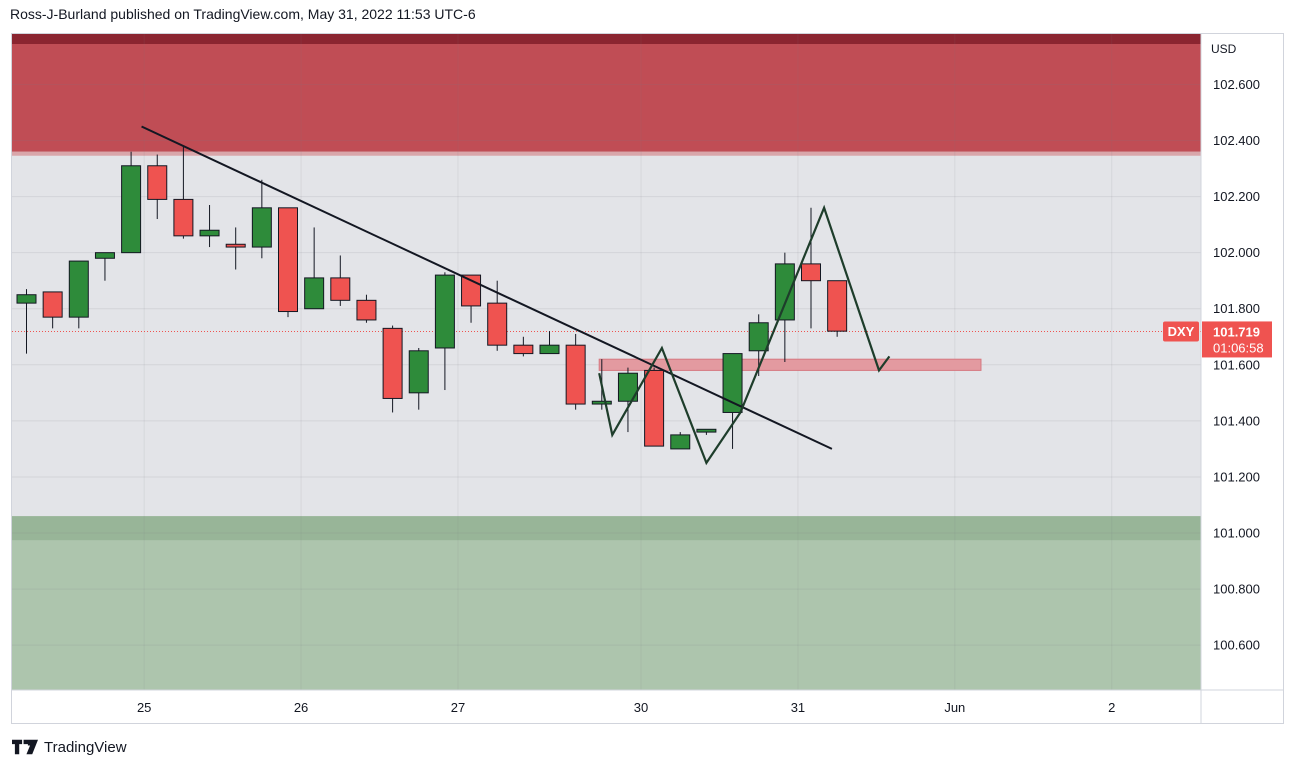 The width and height of the screenshot is (1296, 767). Describe the element at coordinates (1224, 49) in the screenshot. I see `currency-label: USD` at that location.